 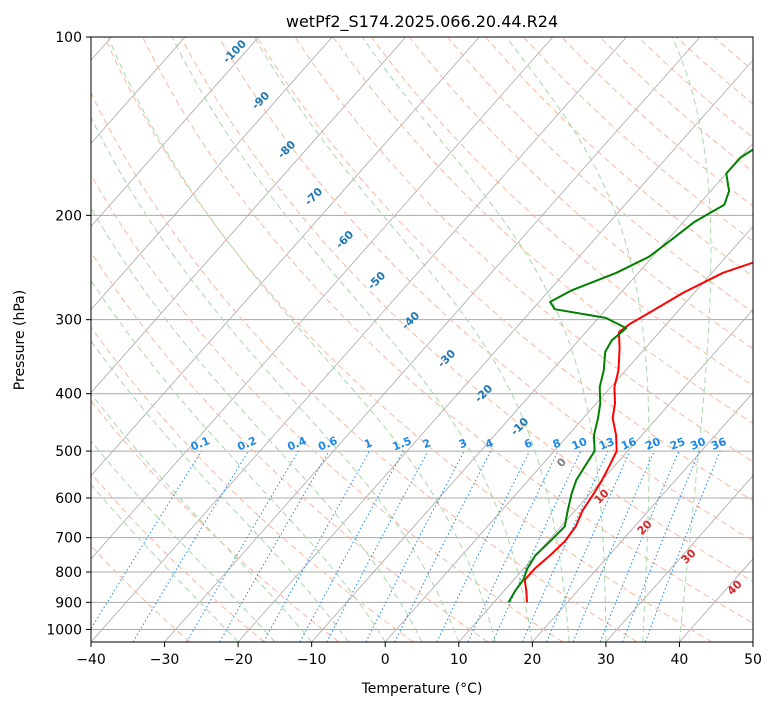 What do you see at coordinates (68, 499) in the screenshot?
I see `y-tick-label: 600` at bounding box center [68, 499].